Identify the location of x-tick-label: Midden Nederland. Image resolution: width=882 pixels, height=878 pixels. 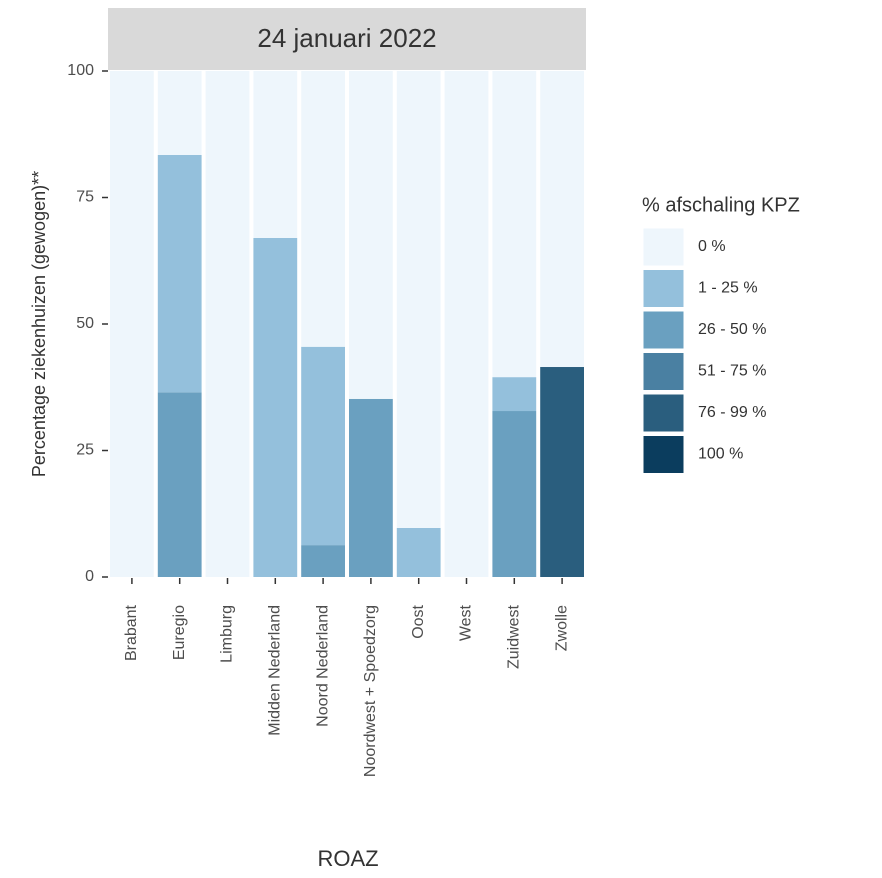
(275, 670).